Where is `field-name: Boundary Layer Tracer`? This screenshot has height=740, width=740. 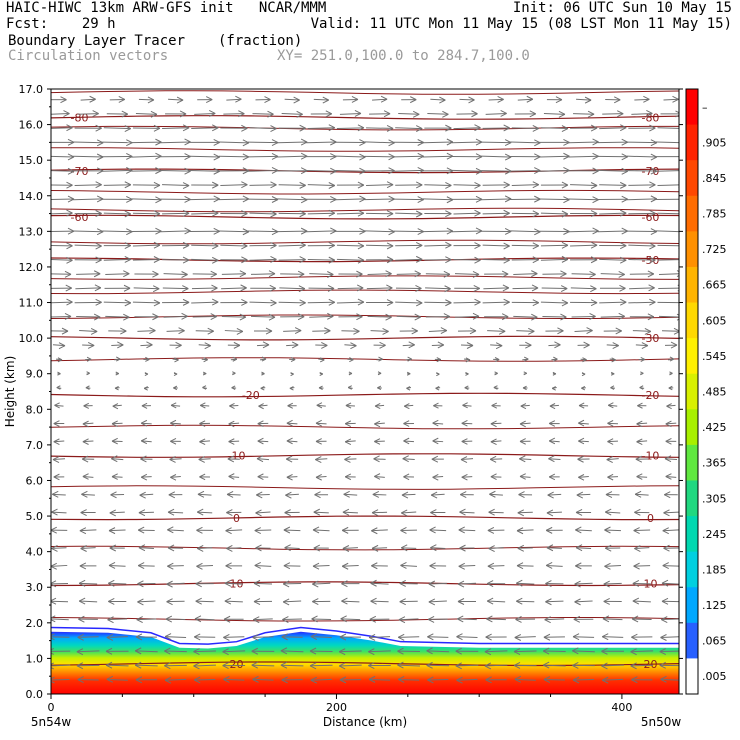 field-name: Boundary Layer Tracer is located at coordinates (97, 41).